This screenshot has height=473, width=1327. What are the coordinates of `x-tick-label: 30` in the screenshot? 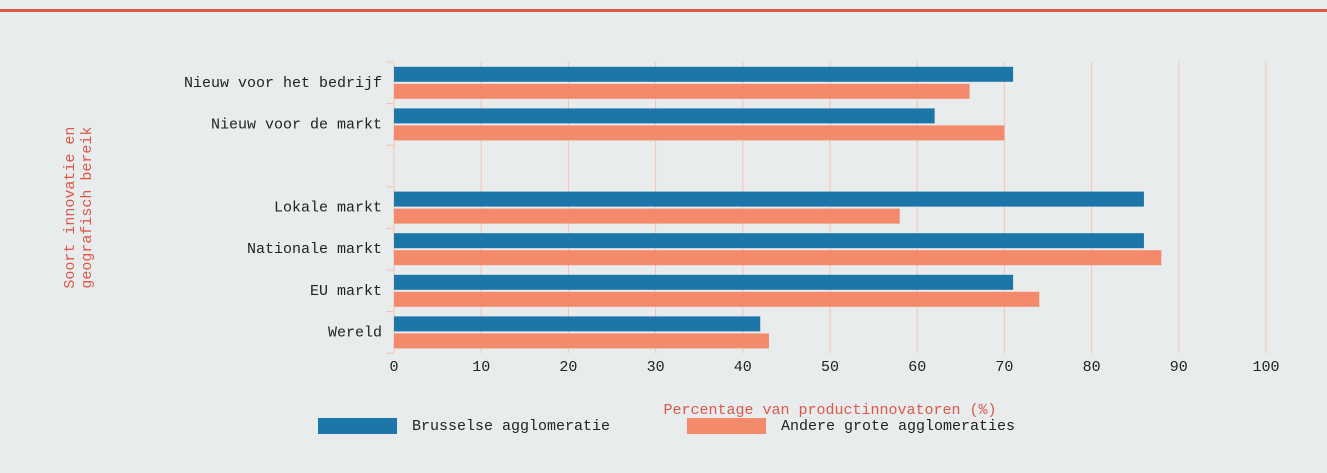 It's located at (656, 367).